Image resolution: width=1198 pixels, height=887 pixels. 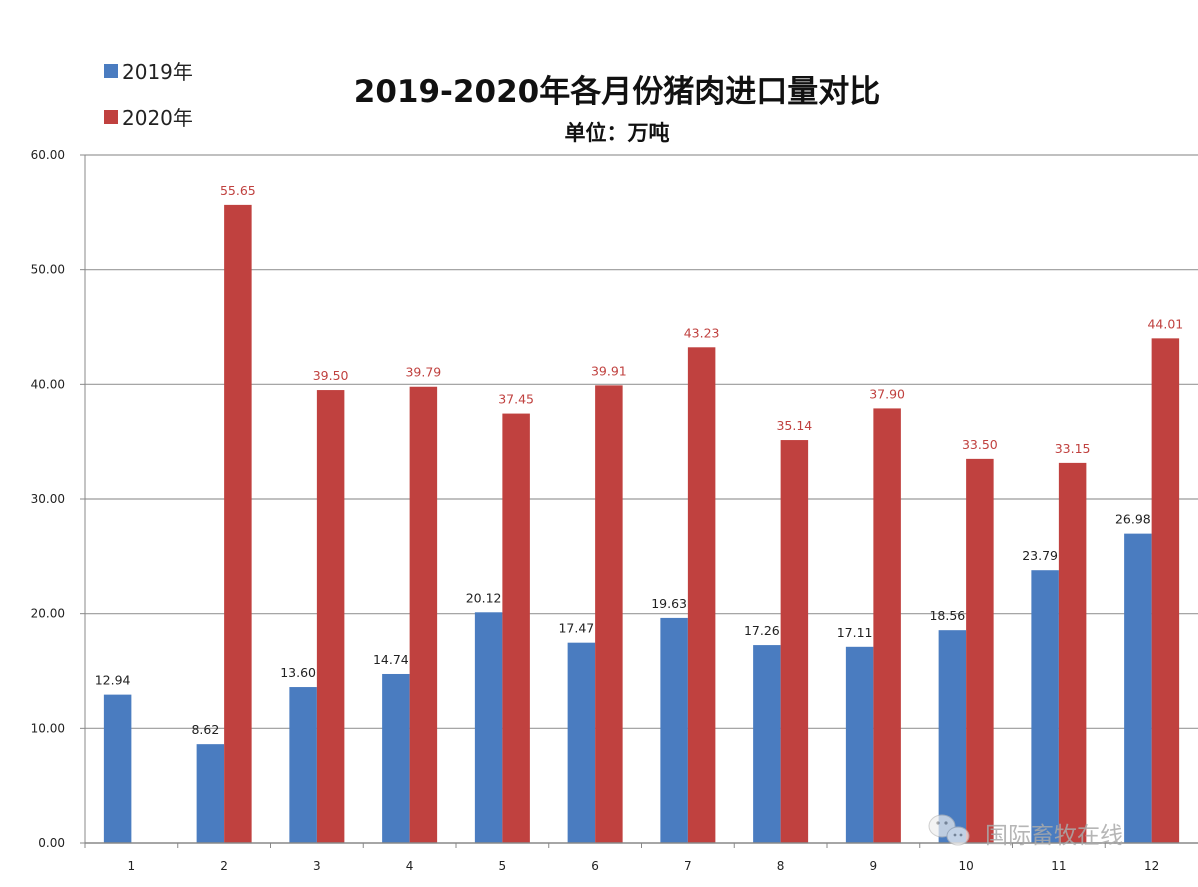 What do you see at coordinates (702, 332) in the screenshot?
I see `data-label-2020-7: 43.23` at bounding box center [702, 332].